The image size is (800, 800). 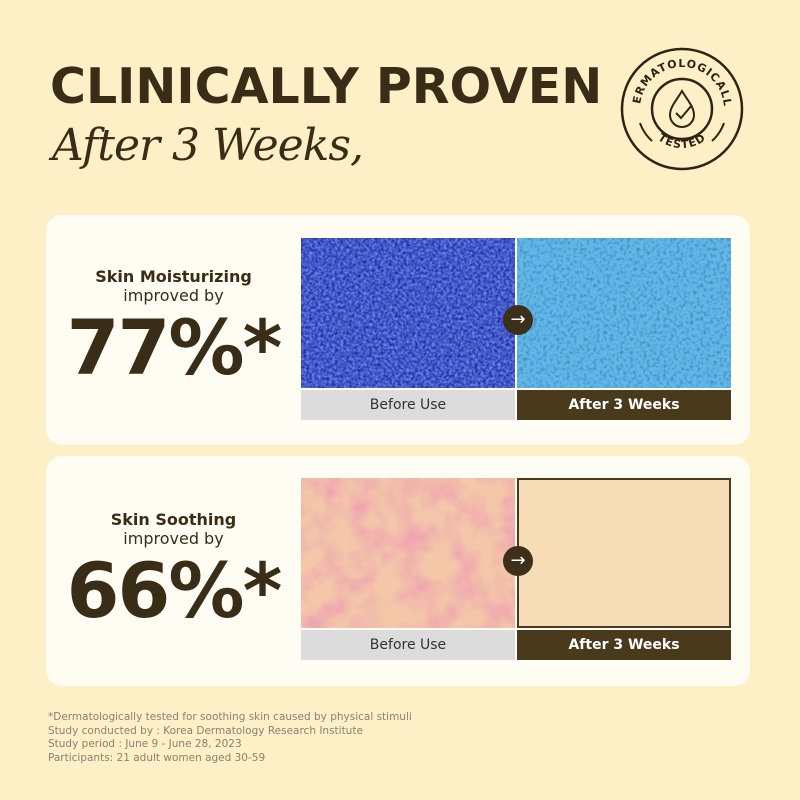 I want to click on moisturizing-stat: Skin Moisturizing improved by 77%*, so click(x=173, y=329).